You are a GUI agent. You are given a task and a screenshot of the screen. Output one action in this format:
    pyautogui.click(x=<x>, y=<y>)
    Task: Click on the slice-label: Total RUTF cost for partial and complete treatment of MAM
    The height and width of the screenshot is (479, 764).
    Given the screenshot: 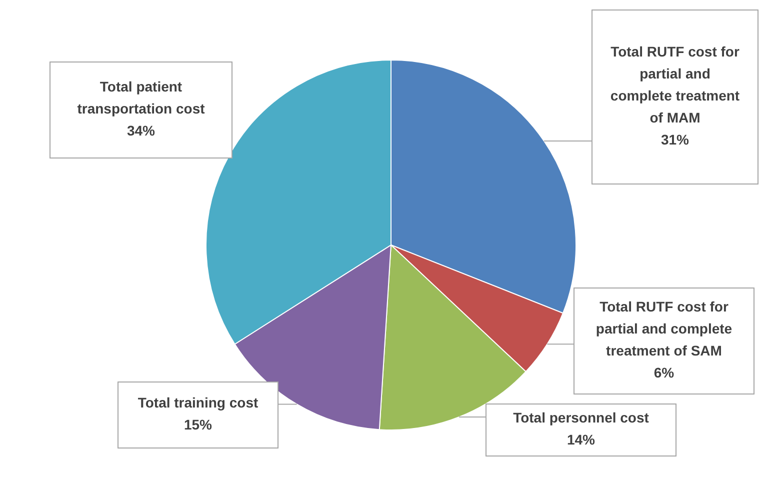 What is the action you would take?
    pyautogui.click(x=675, y=85)
    